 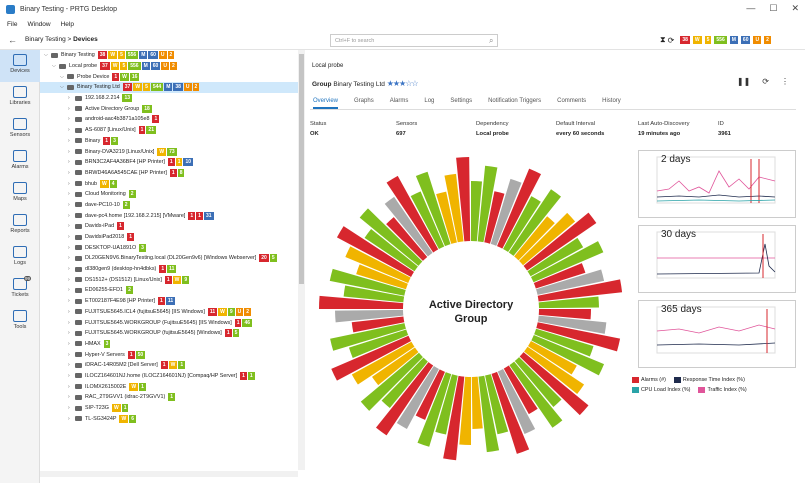 What do you see at coordinates (773, 8) in the screenshot?
I see `maximize-icon: ☐` at bounding box center [773, 8].